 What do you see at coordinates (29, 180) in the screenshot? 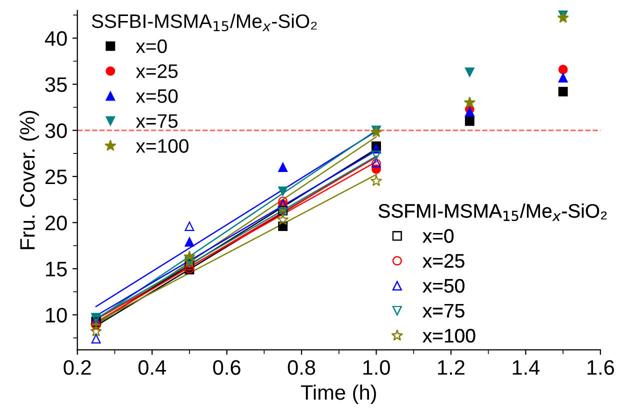
I see `y-axis-title: Fru. Cover. (%)` at bounding box center [29, 180].